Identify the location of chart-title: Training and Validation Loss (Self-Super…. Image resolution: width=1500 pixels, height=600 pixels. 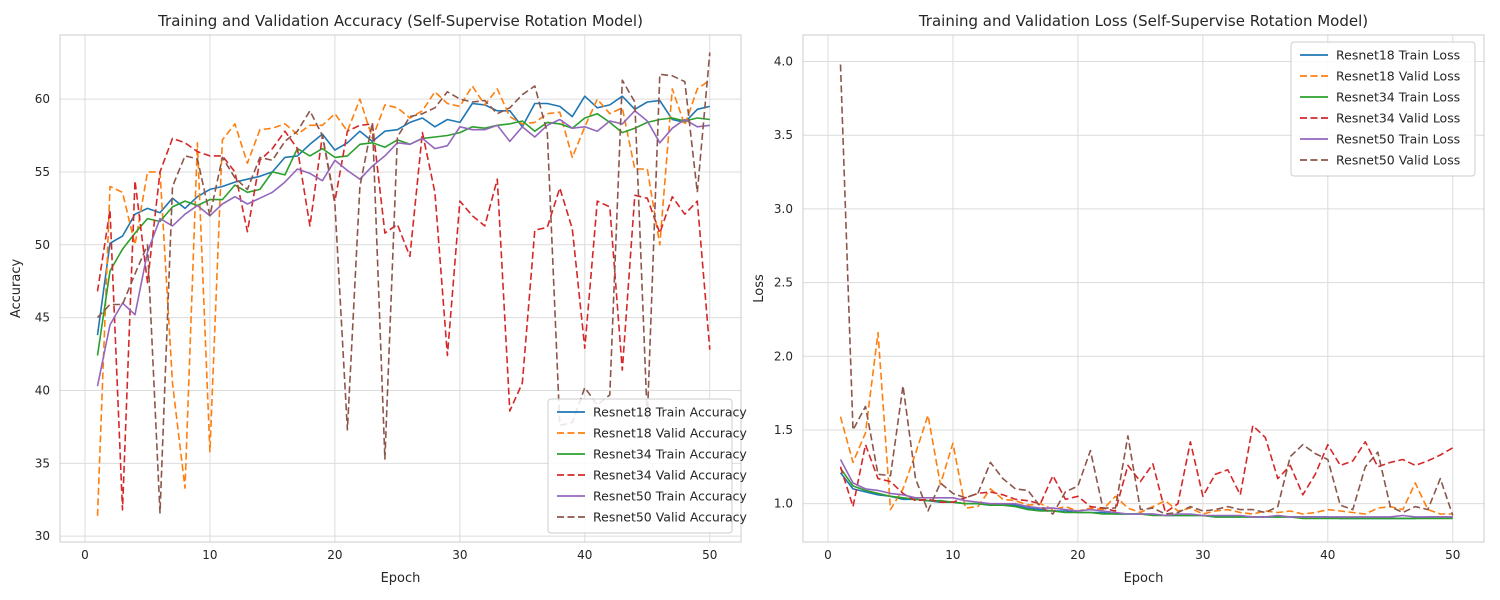
(1143, 21).